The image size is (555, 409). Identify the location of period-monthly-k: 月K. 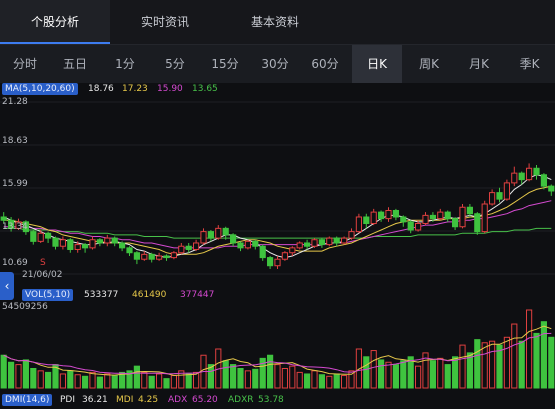
(479, 64).